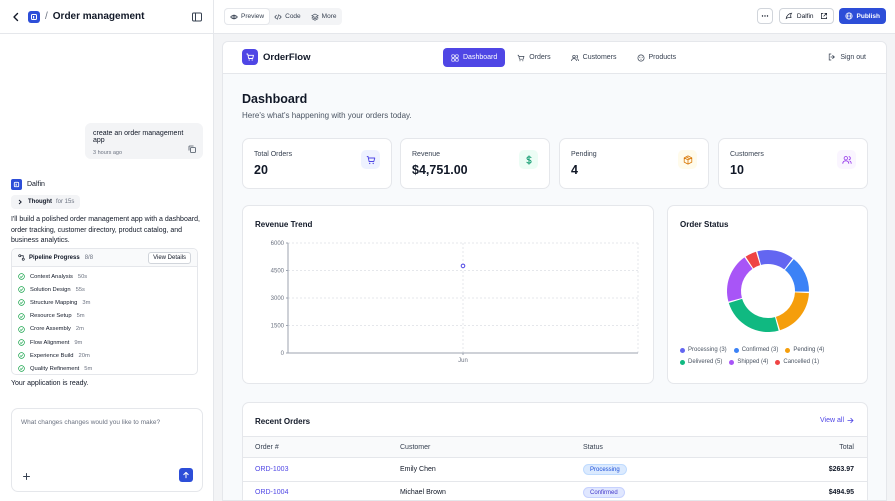 The width and height of the screenshot is (895, 501). I want to click on stat-label: Total Orders, so click(273, 154).